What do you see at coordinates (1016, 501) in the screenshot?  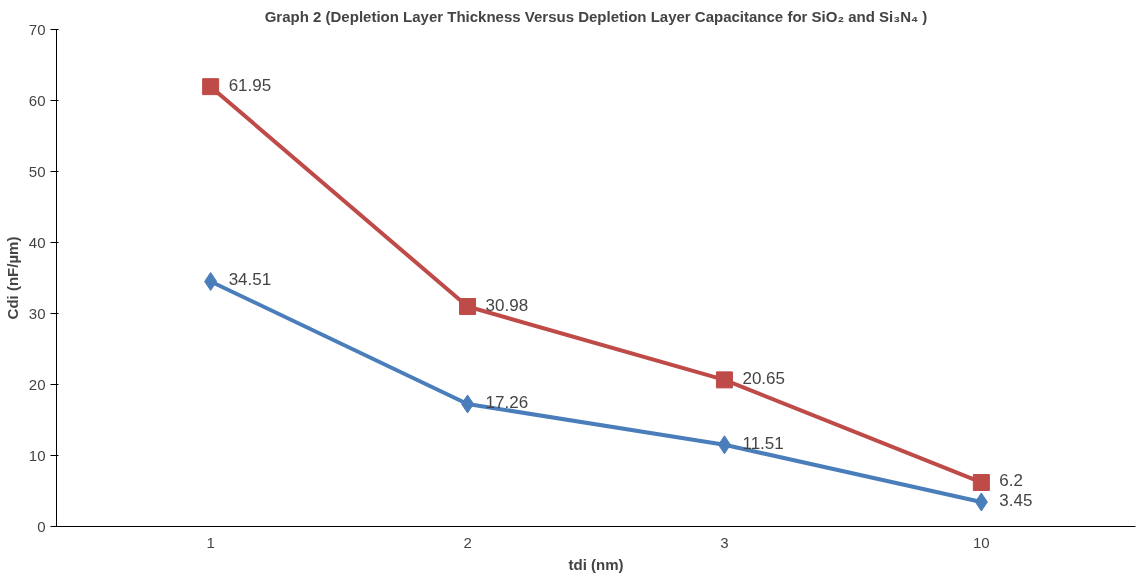 I see `data-label: 3.45` at bounding box center [1016, 501].